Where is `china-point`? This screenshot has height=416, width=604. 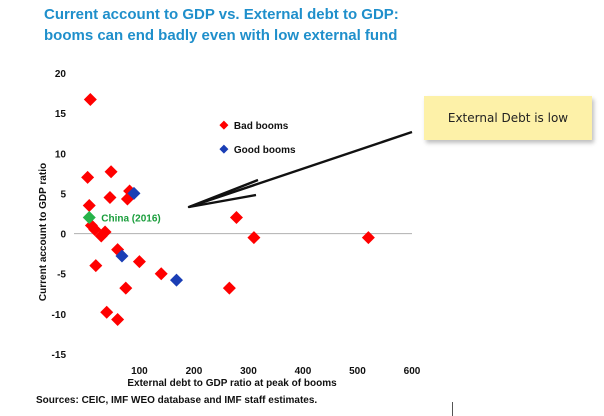 china-point is located at coordinates (89, 218).